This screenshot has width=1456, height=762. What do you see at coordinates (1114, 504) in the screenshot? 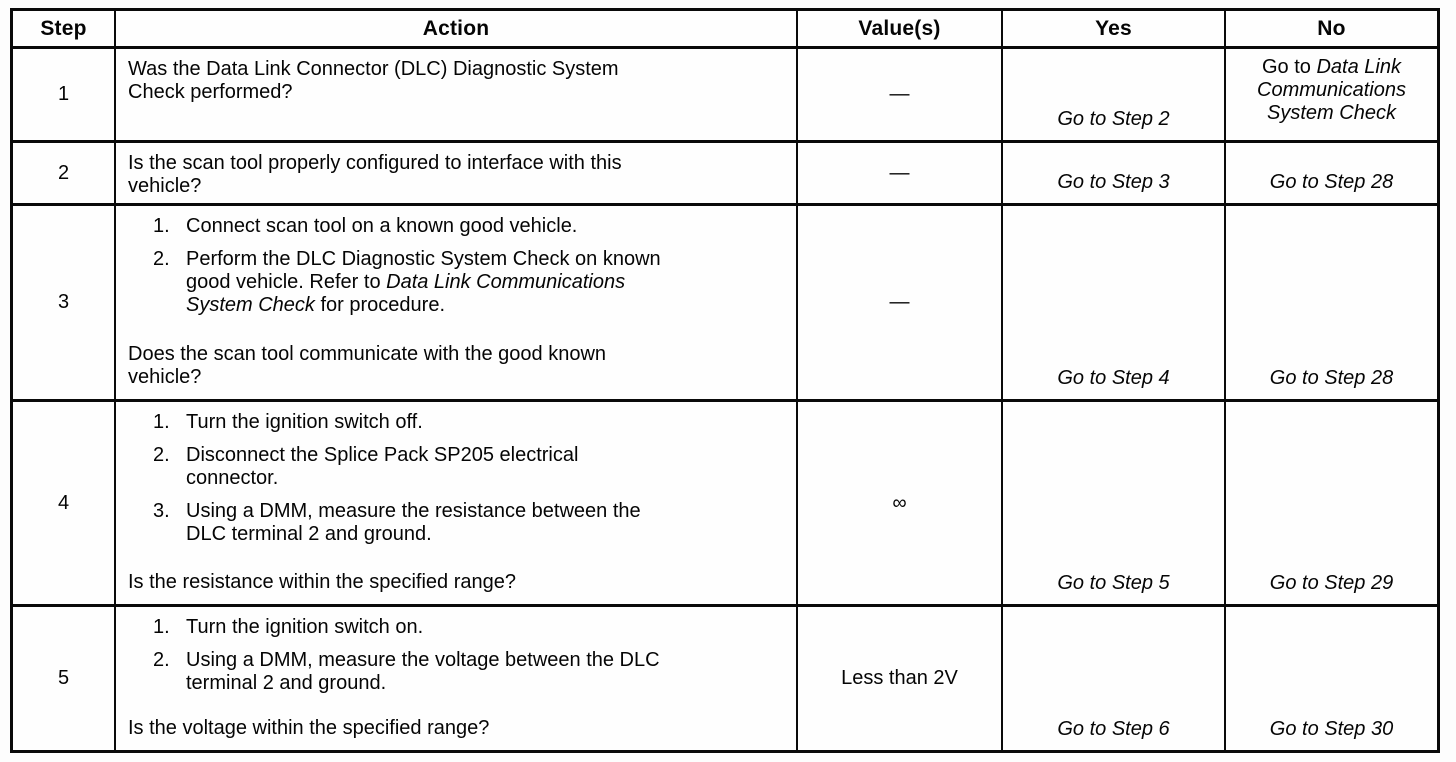
I see `row-4-yes: Go to Step 5` at bounding box center [1114, 504].